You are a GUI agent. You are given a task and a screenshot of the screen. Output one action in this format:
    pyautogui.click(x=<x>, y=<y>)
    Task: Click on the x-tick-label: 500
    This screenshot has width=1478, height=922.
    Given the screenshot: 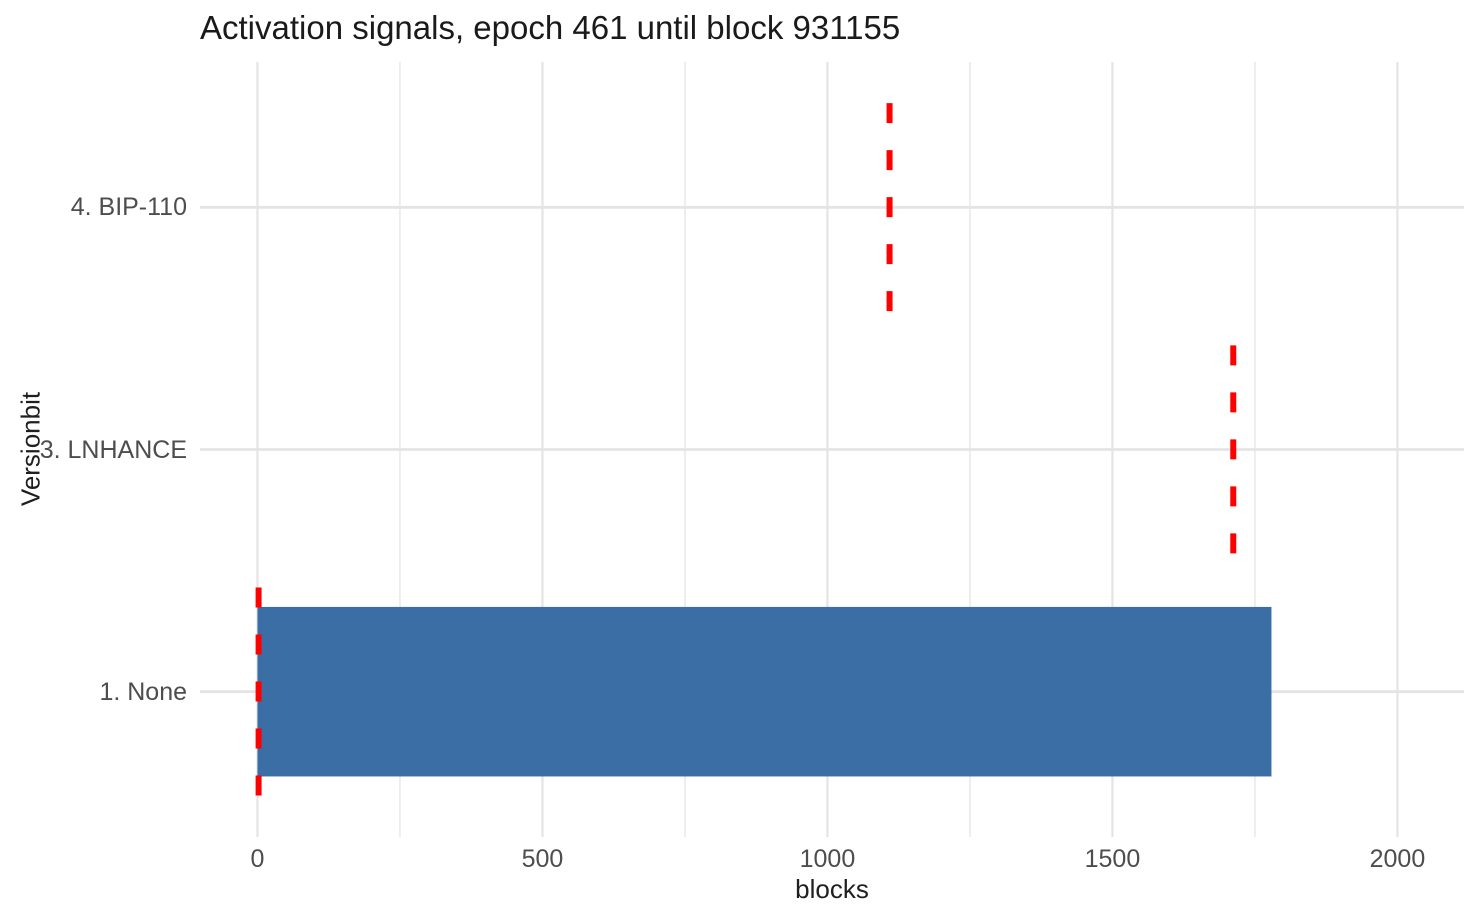 What is the action you would take?
    pyautogui.click(x=542, y=859)
    